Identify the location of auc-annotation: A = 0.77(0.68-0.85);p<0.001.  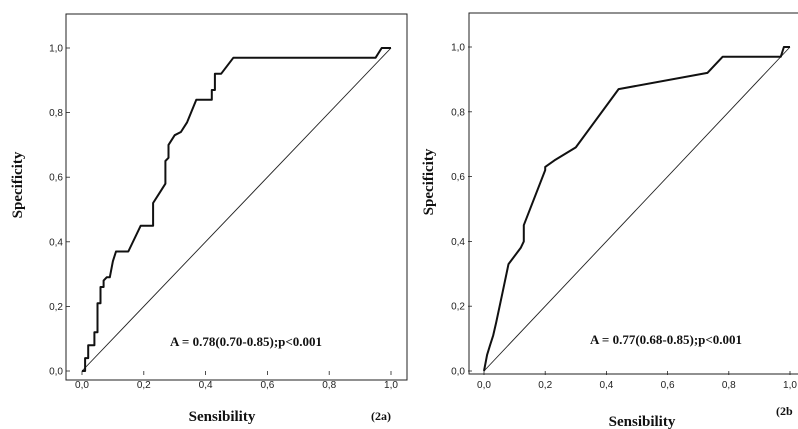
(666, 339).